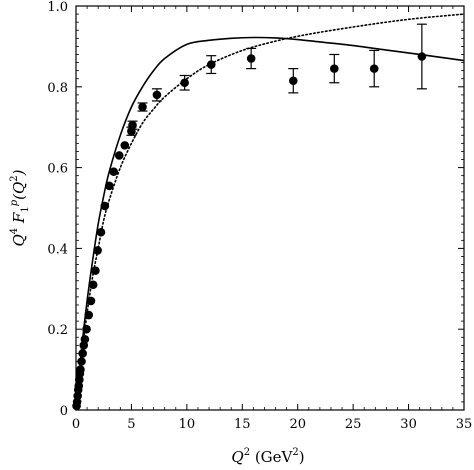 Image resolution: width=474 pixels, height=470 pixels. What do you see at coordinates (57, 88) in the screenshot?
I see `y-tick-label: 0.8` at bounding box center [57, 88].